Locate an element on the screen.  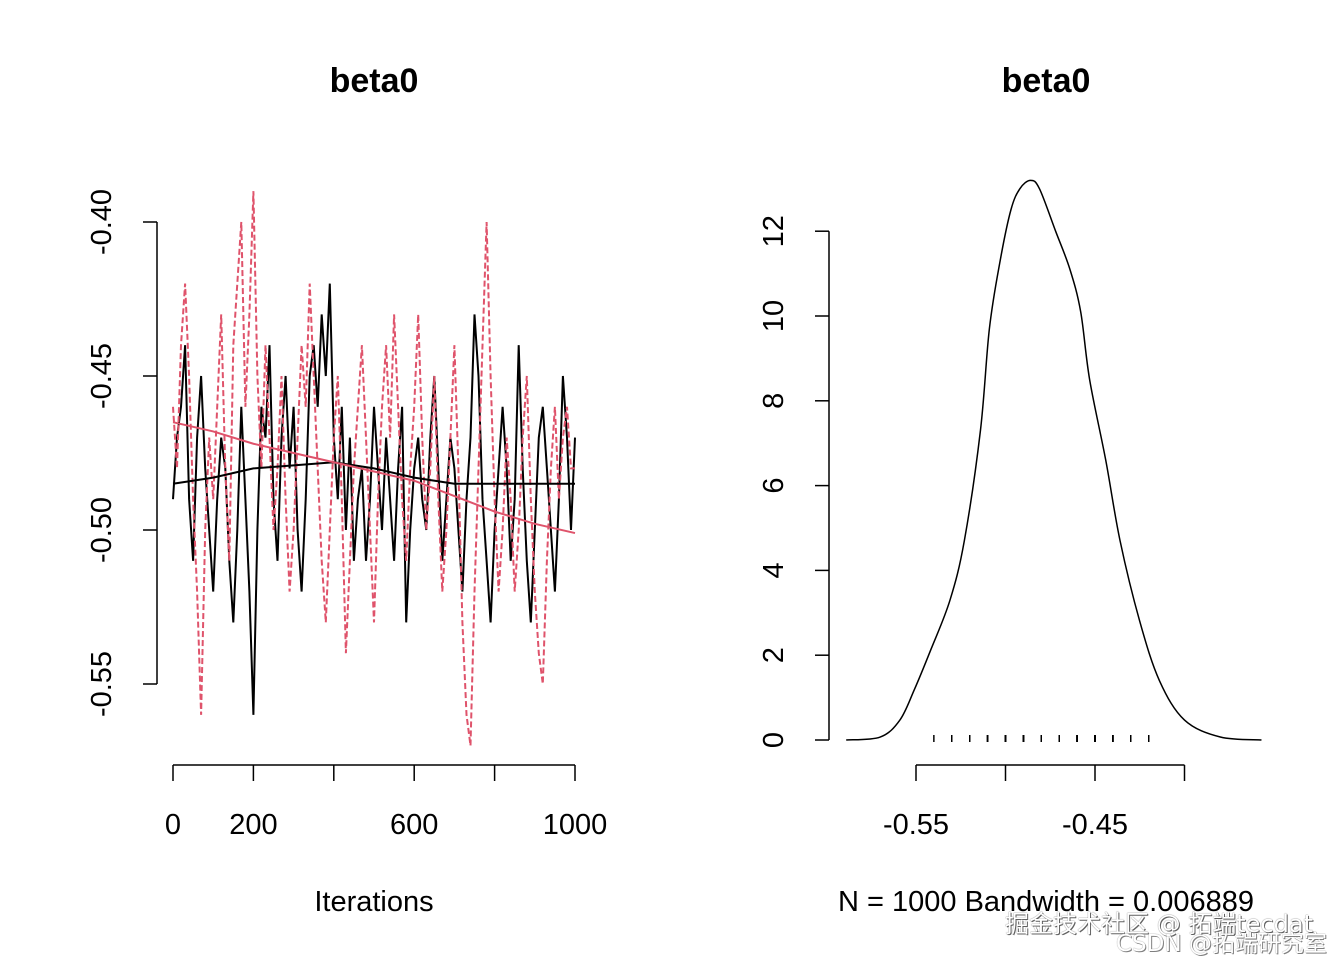
y-tick-label: 12 is located at coordinates (774, 231).